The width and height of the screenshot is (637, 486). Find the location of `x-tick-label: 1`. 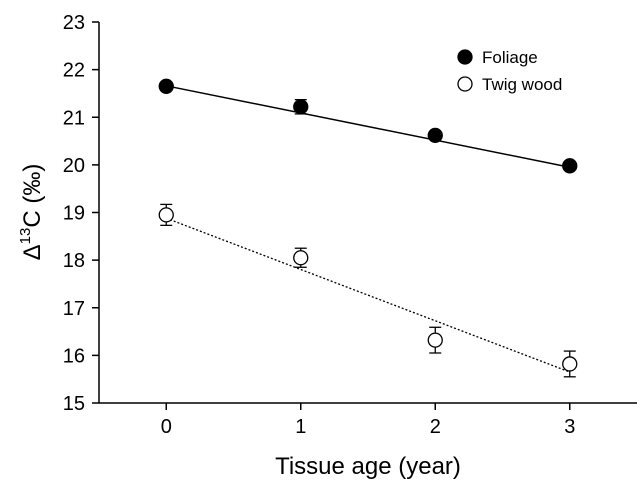

x-tick-label: 1 is located at coordinates (300, 427).